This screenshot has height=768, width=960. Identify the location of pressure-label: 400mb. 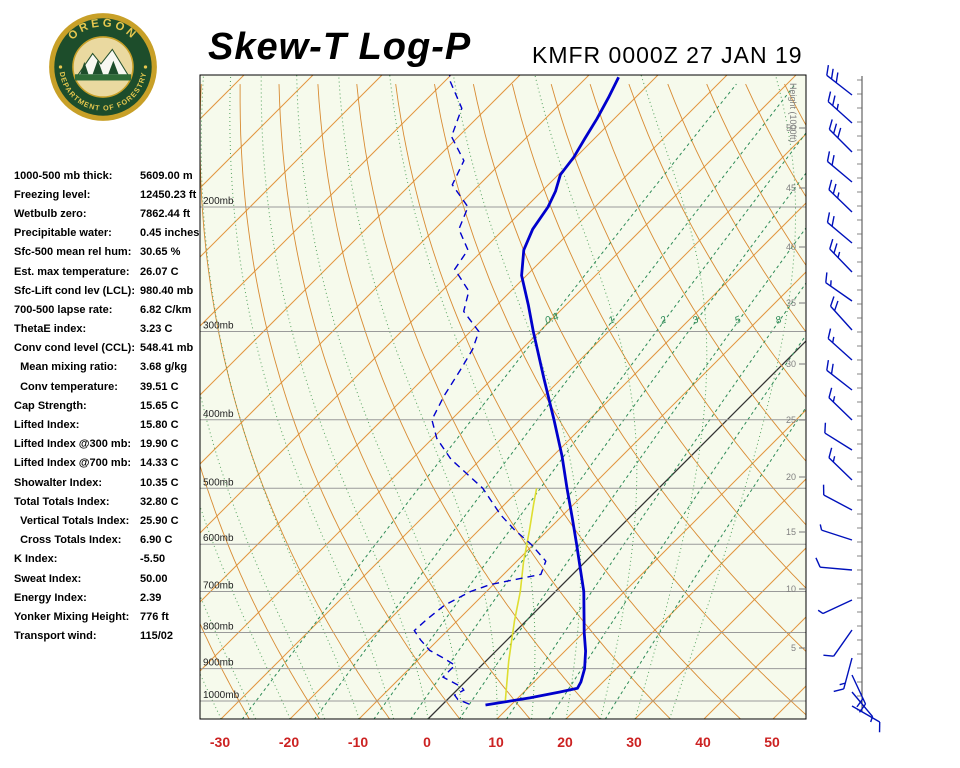
(218, 414).